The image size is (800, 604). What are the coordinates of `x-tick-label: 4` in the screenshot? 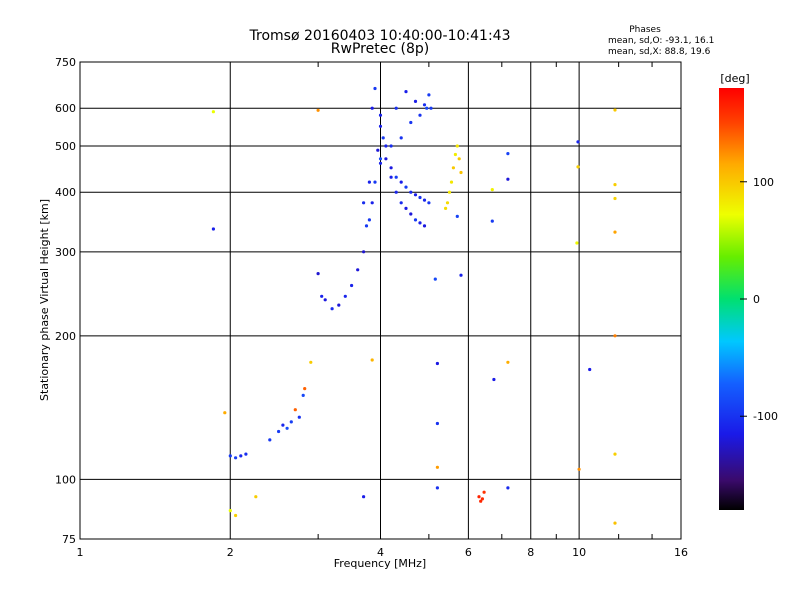 It's located at (380, 552).